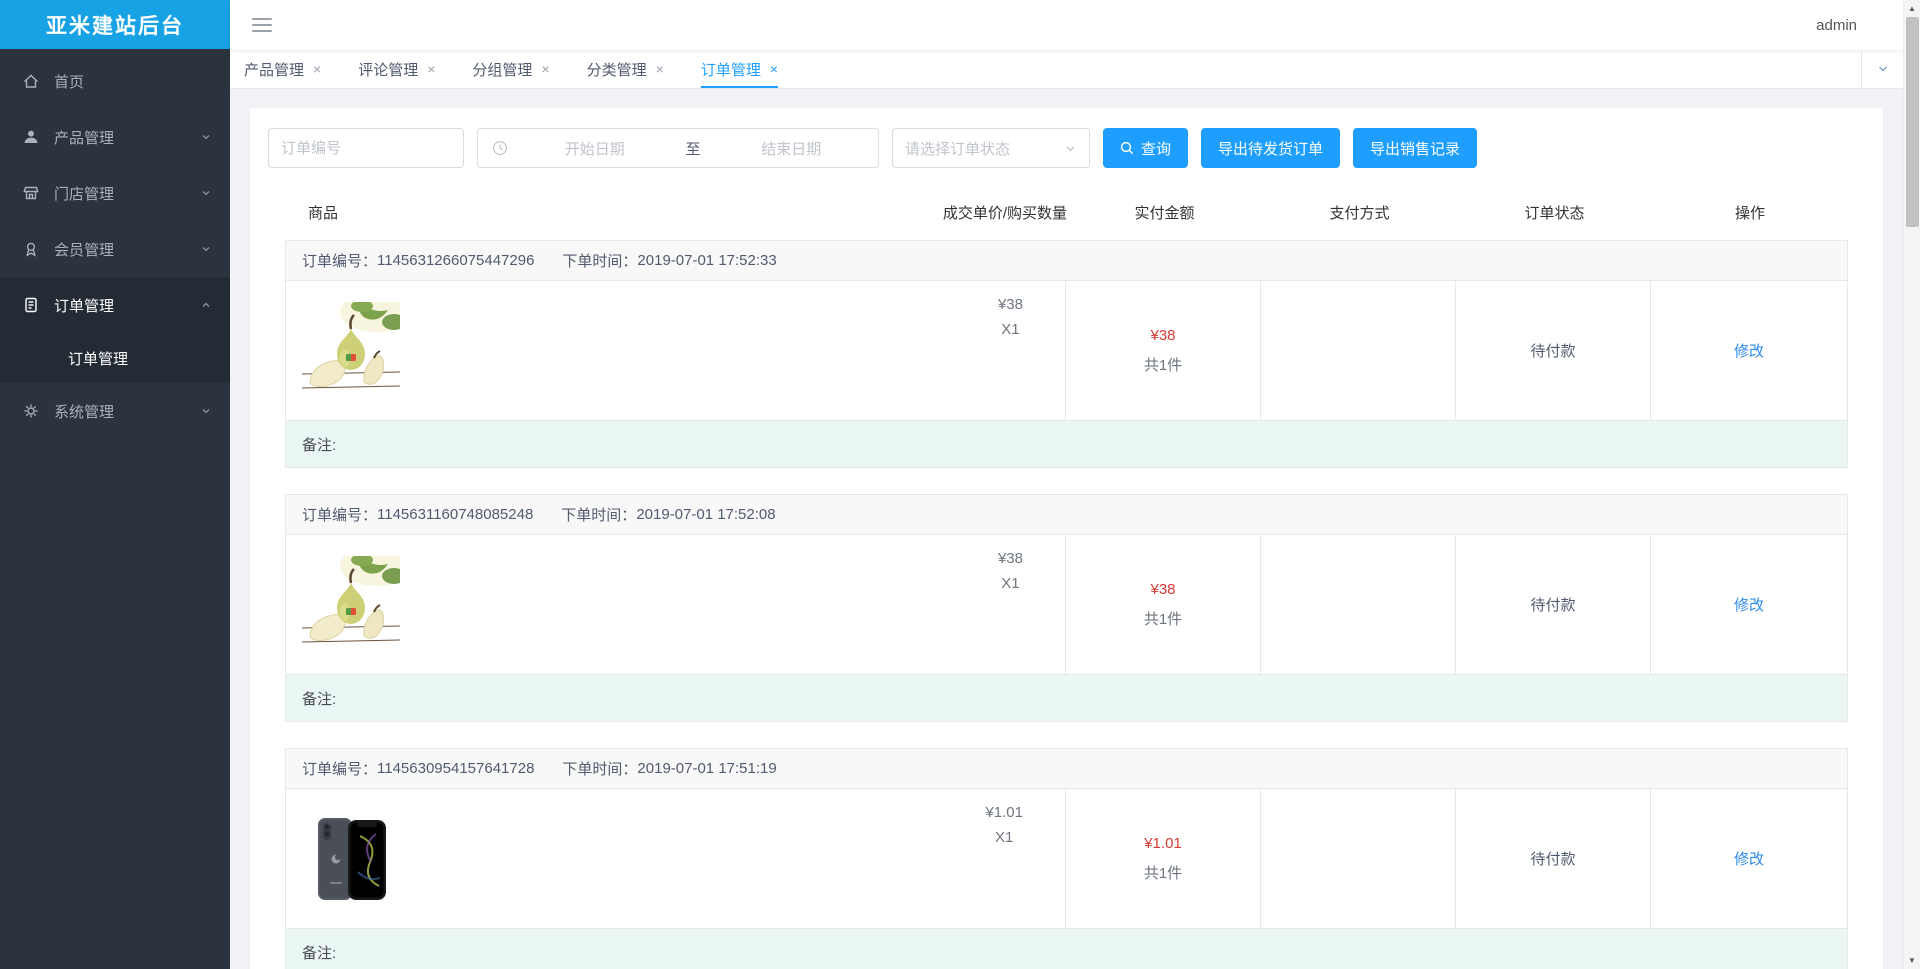 The image size is (1920, 969). I want to click on filter-bar: 开始日期 至 结束日期 请选择订单状态 查询 导出待发货订单, so click(1066, 148).